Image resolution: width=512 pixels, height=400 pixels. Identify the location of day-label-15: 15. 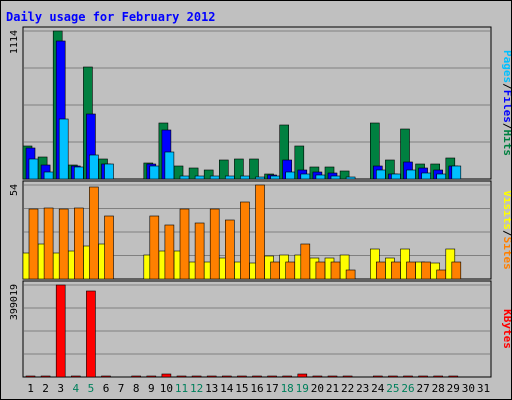
(241, 388).